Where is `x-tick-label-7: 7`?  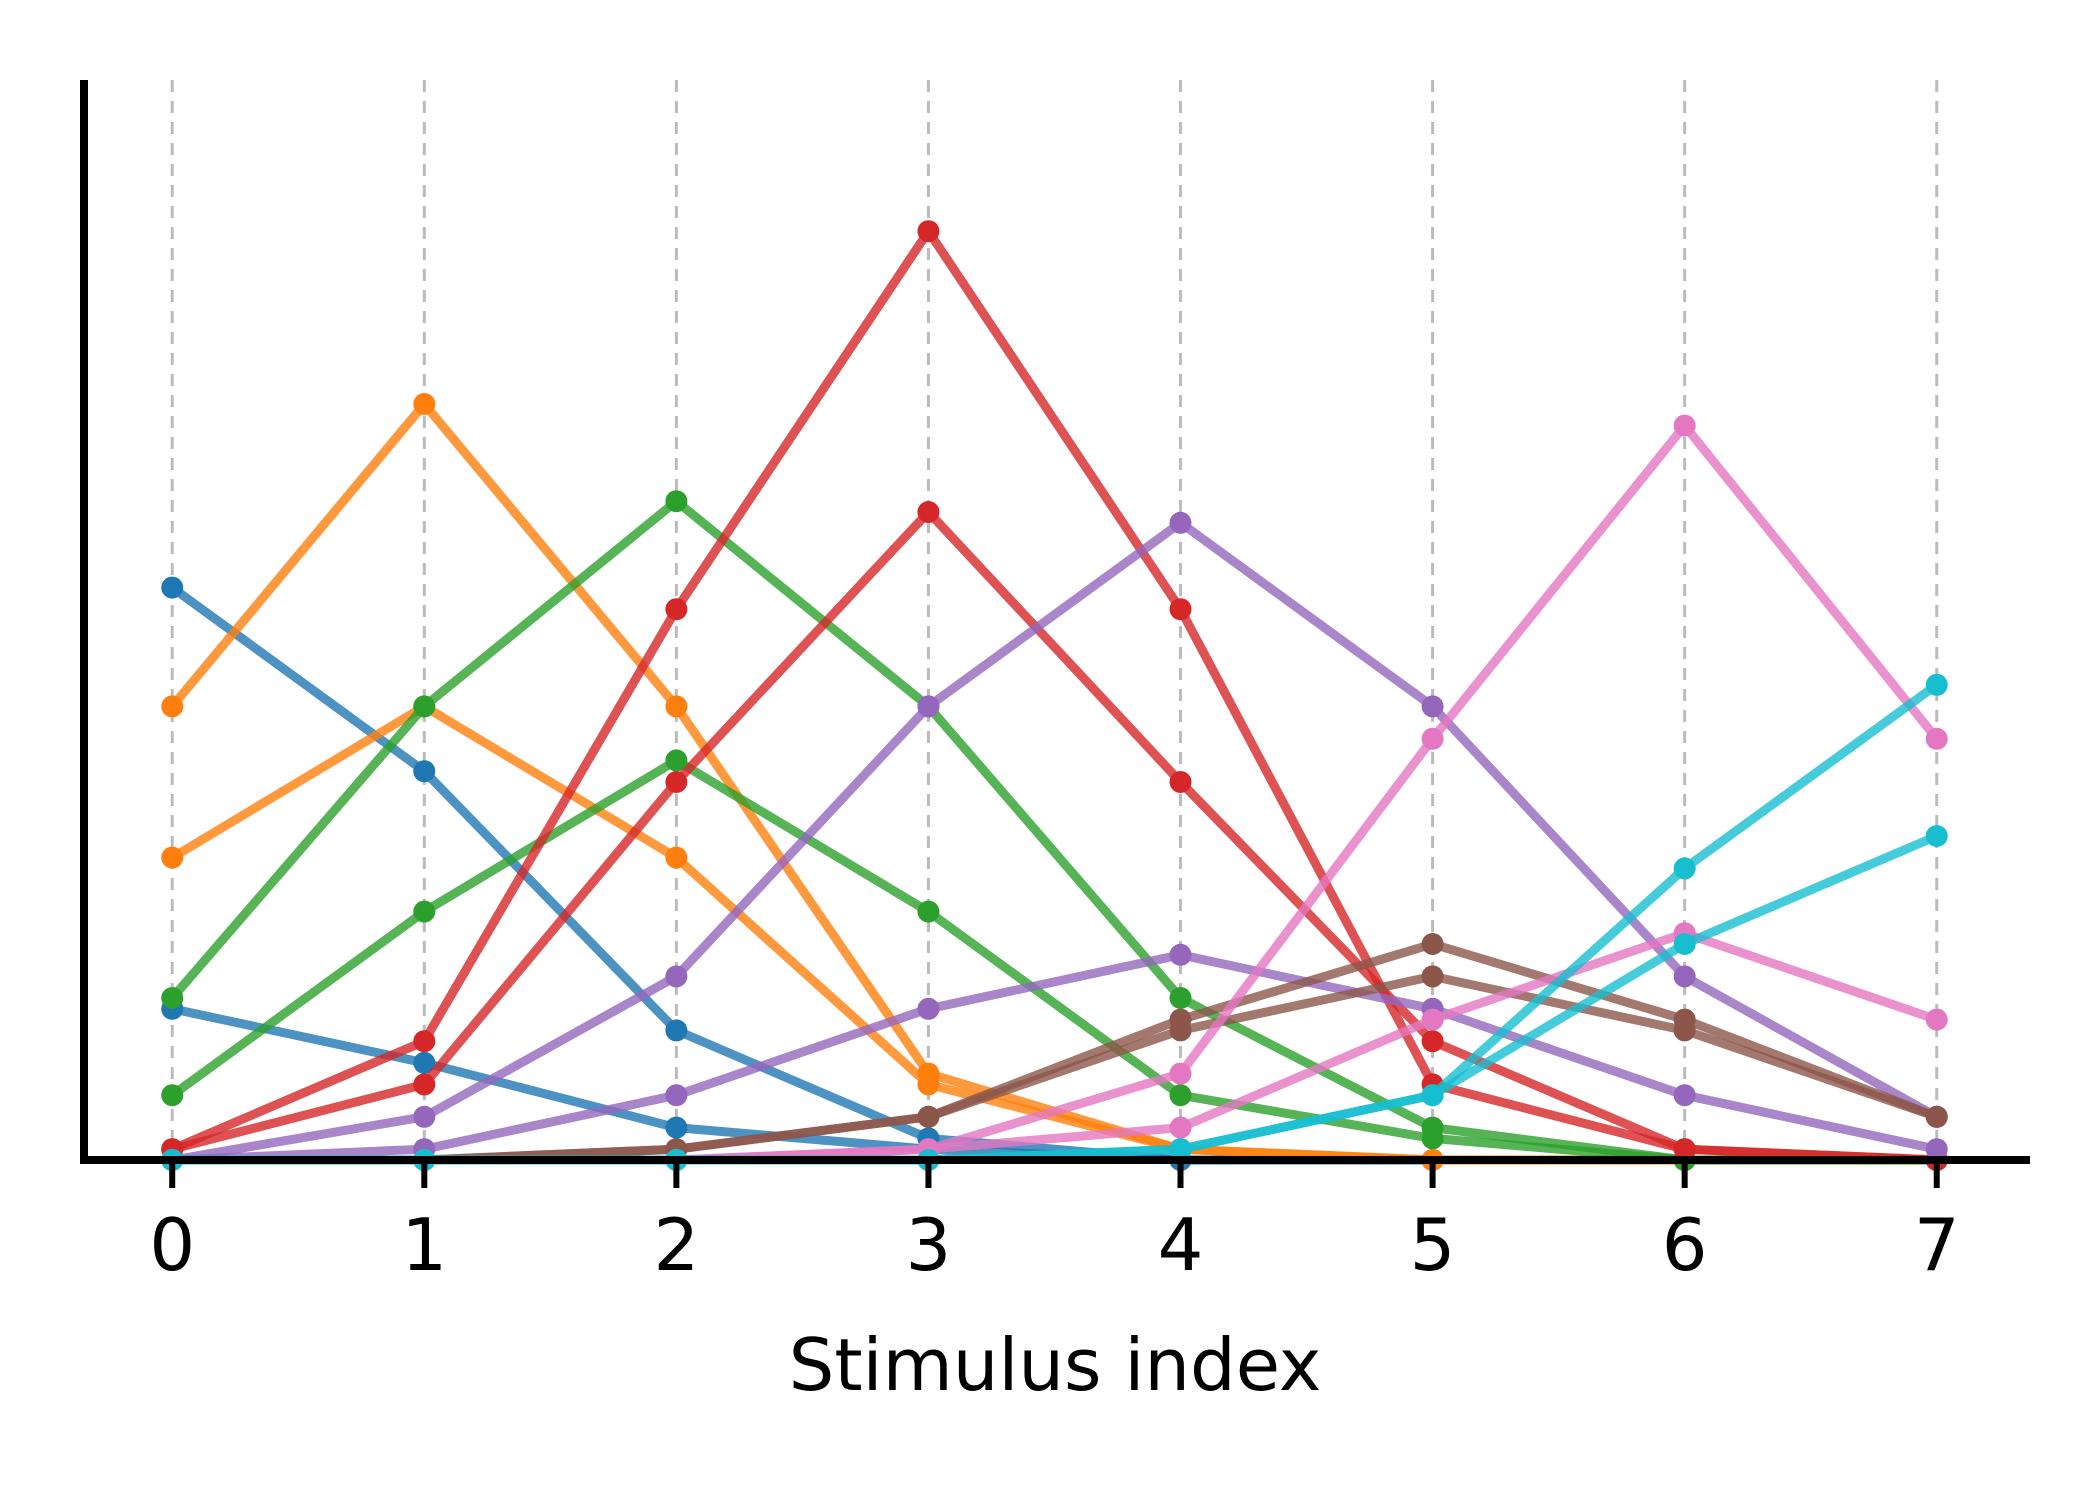
x-tick-label-7: 7 is located at coordinates (1937, 1245).